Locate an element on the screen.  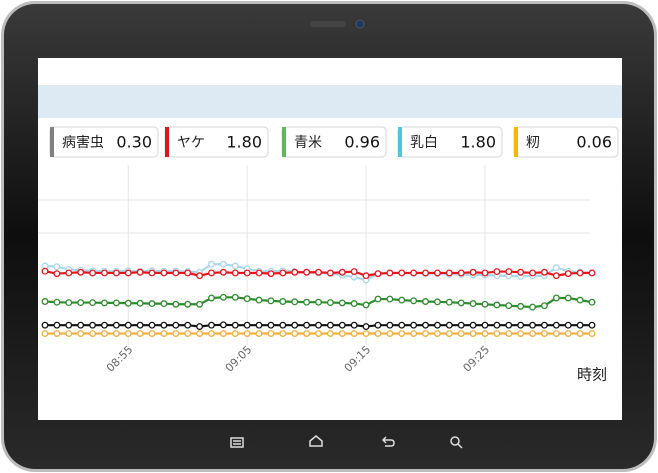
legend-name: 青米 is located at coordinates (308, 143).